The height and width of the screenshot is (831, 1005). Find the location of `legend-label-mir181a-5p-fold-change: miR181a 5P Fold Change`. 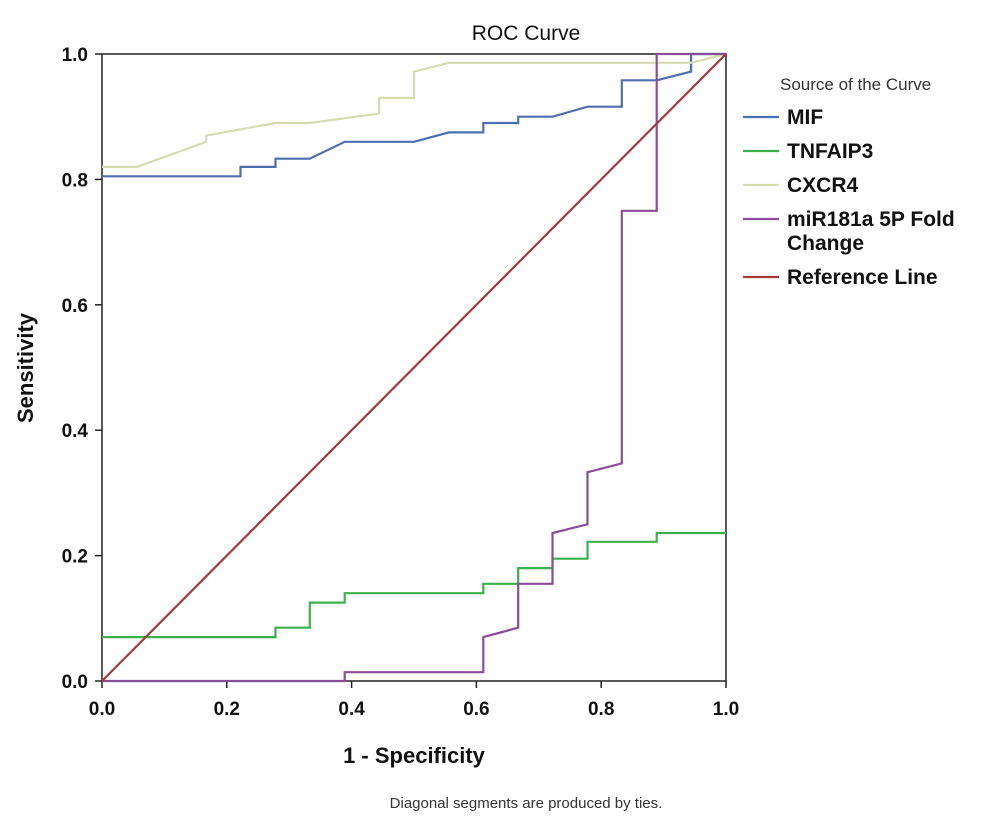

legend-label-mir181a-5p-fold-change: miR181a 5P Fold Change is located at coordinates (871, 231).